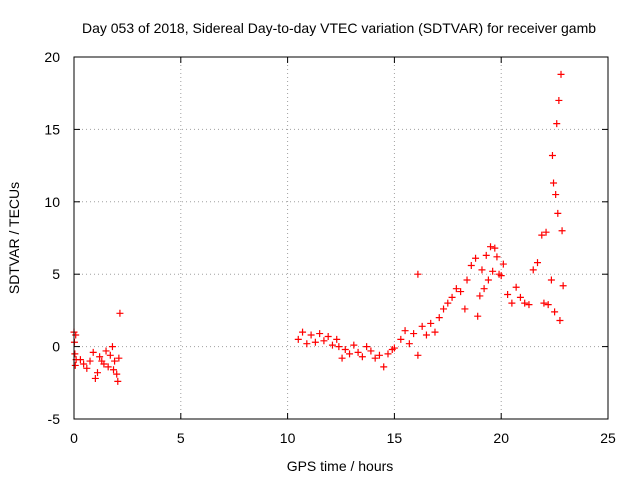  Describe the element at coordinates (340, 466) in the screenshot. I see `x-axis-label: GPS time / hours` at that location.